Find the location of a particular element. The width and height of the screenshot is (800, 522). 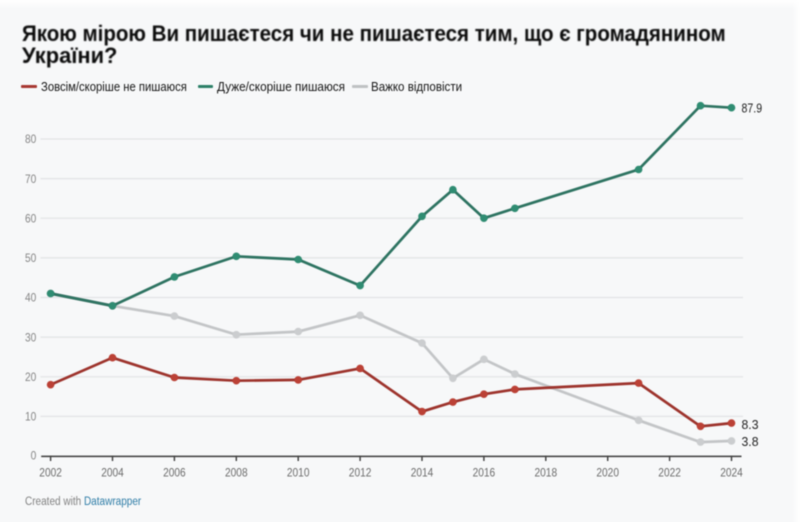

svg-text: 2024 is located at coordinates (731, 473).